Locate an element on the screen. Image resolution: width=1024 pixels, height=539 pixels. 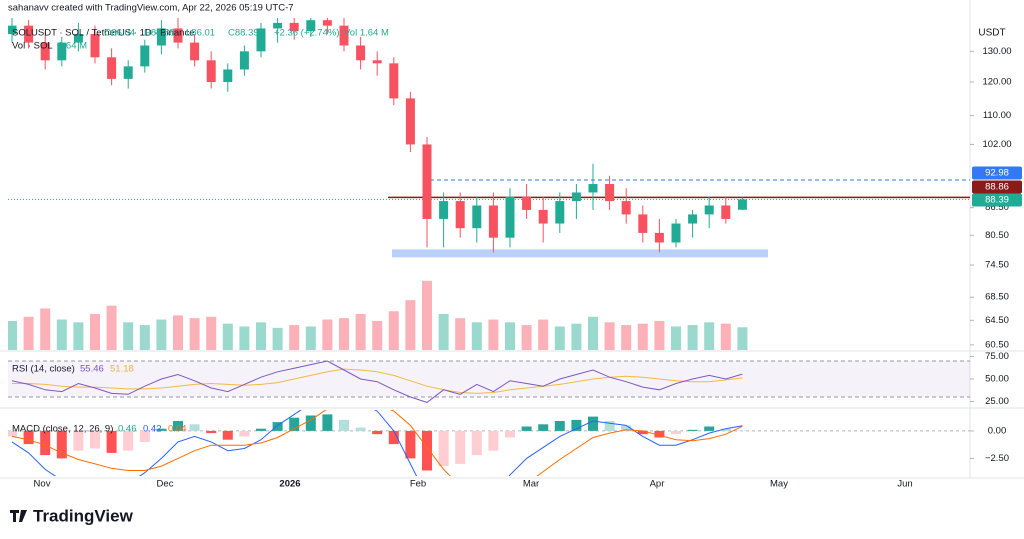
ohlc-value: H88.88 is located at coordinates (159, 33).